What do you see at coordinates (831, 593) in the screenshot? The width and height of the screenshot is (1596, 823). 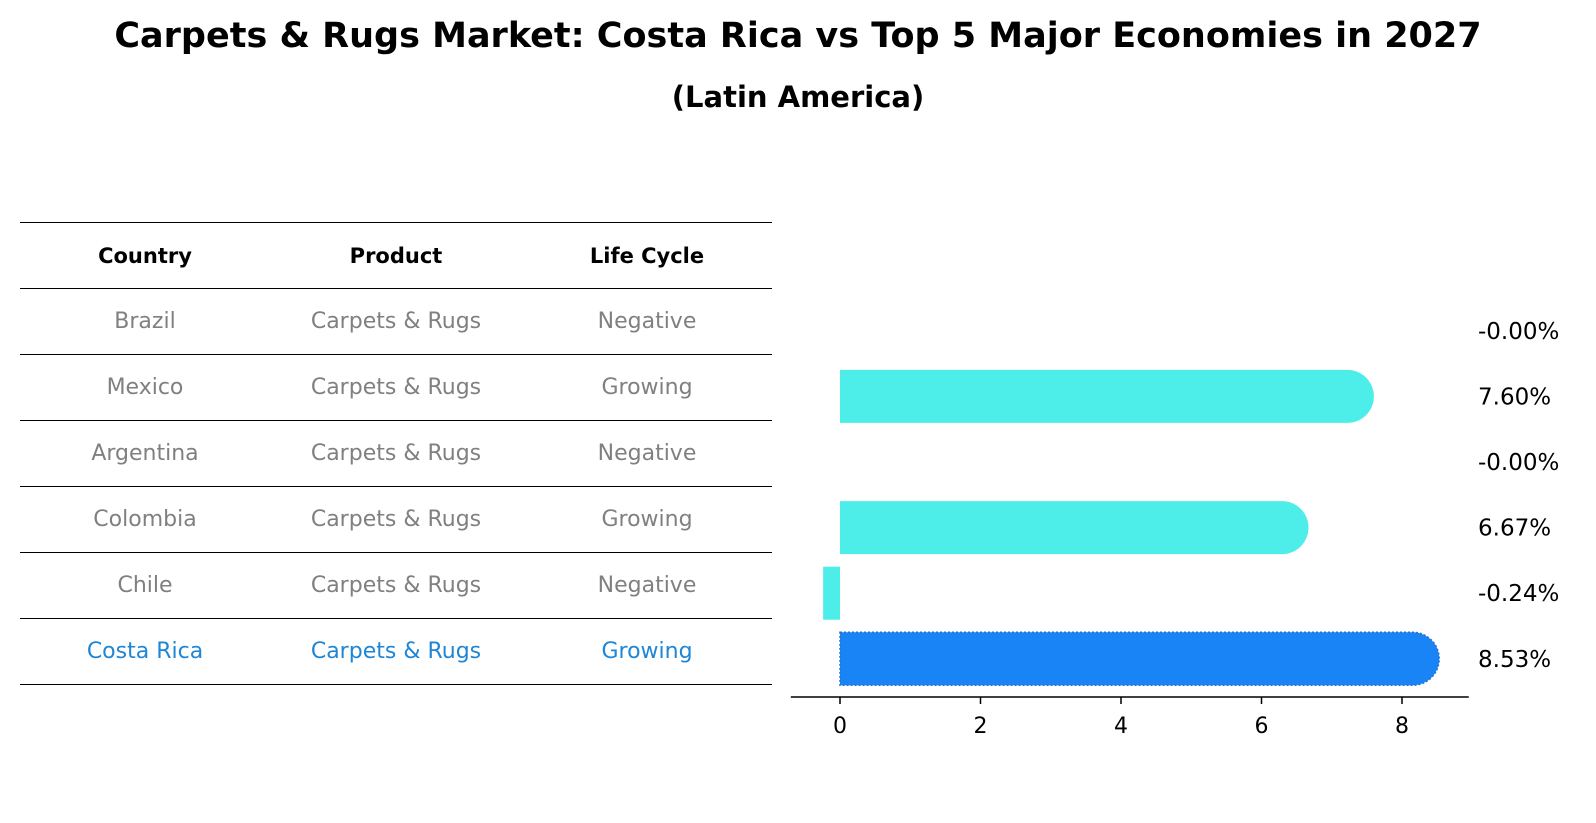 I see `bar-chile` at bounding box center [831, 593].